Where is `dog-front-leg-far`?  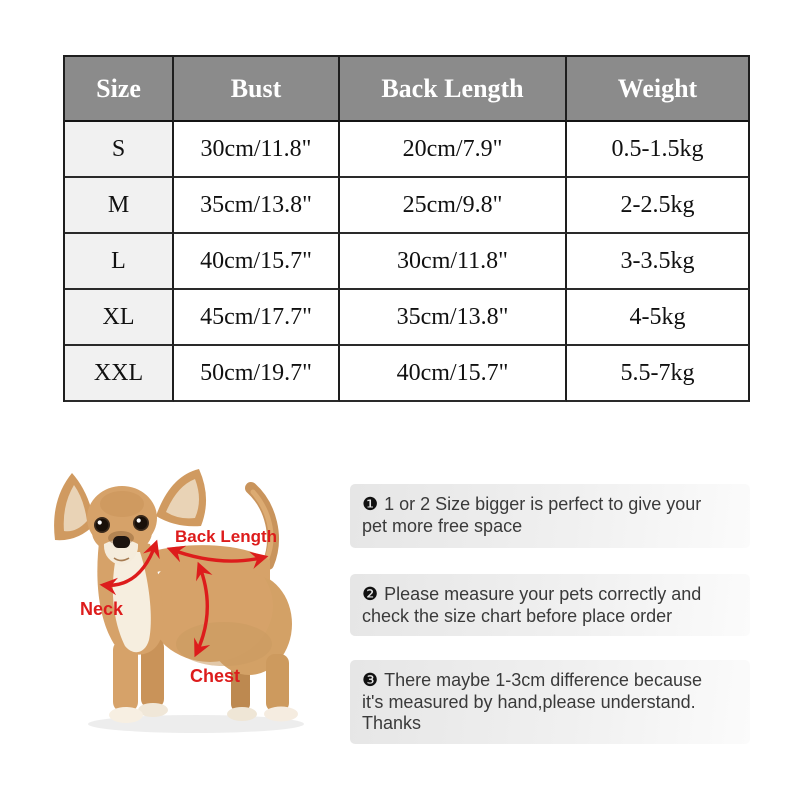
dog-front-leg-far is located at coordinates (152, 673).